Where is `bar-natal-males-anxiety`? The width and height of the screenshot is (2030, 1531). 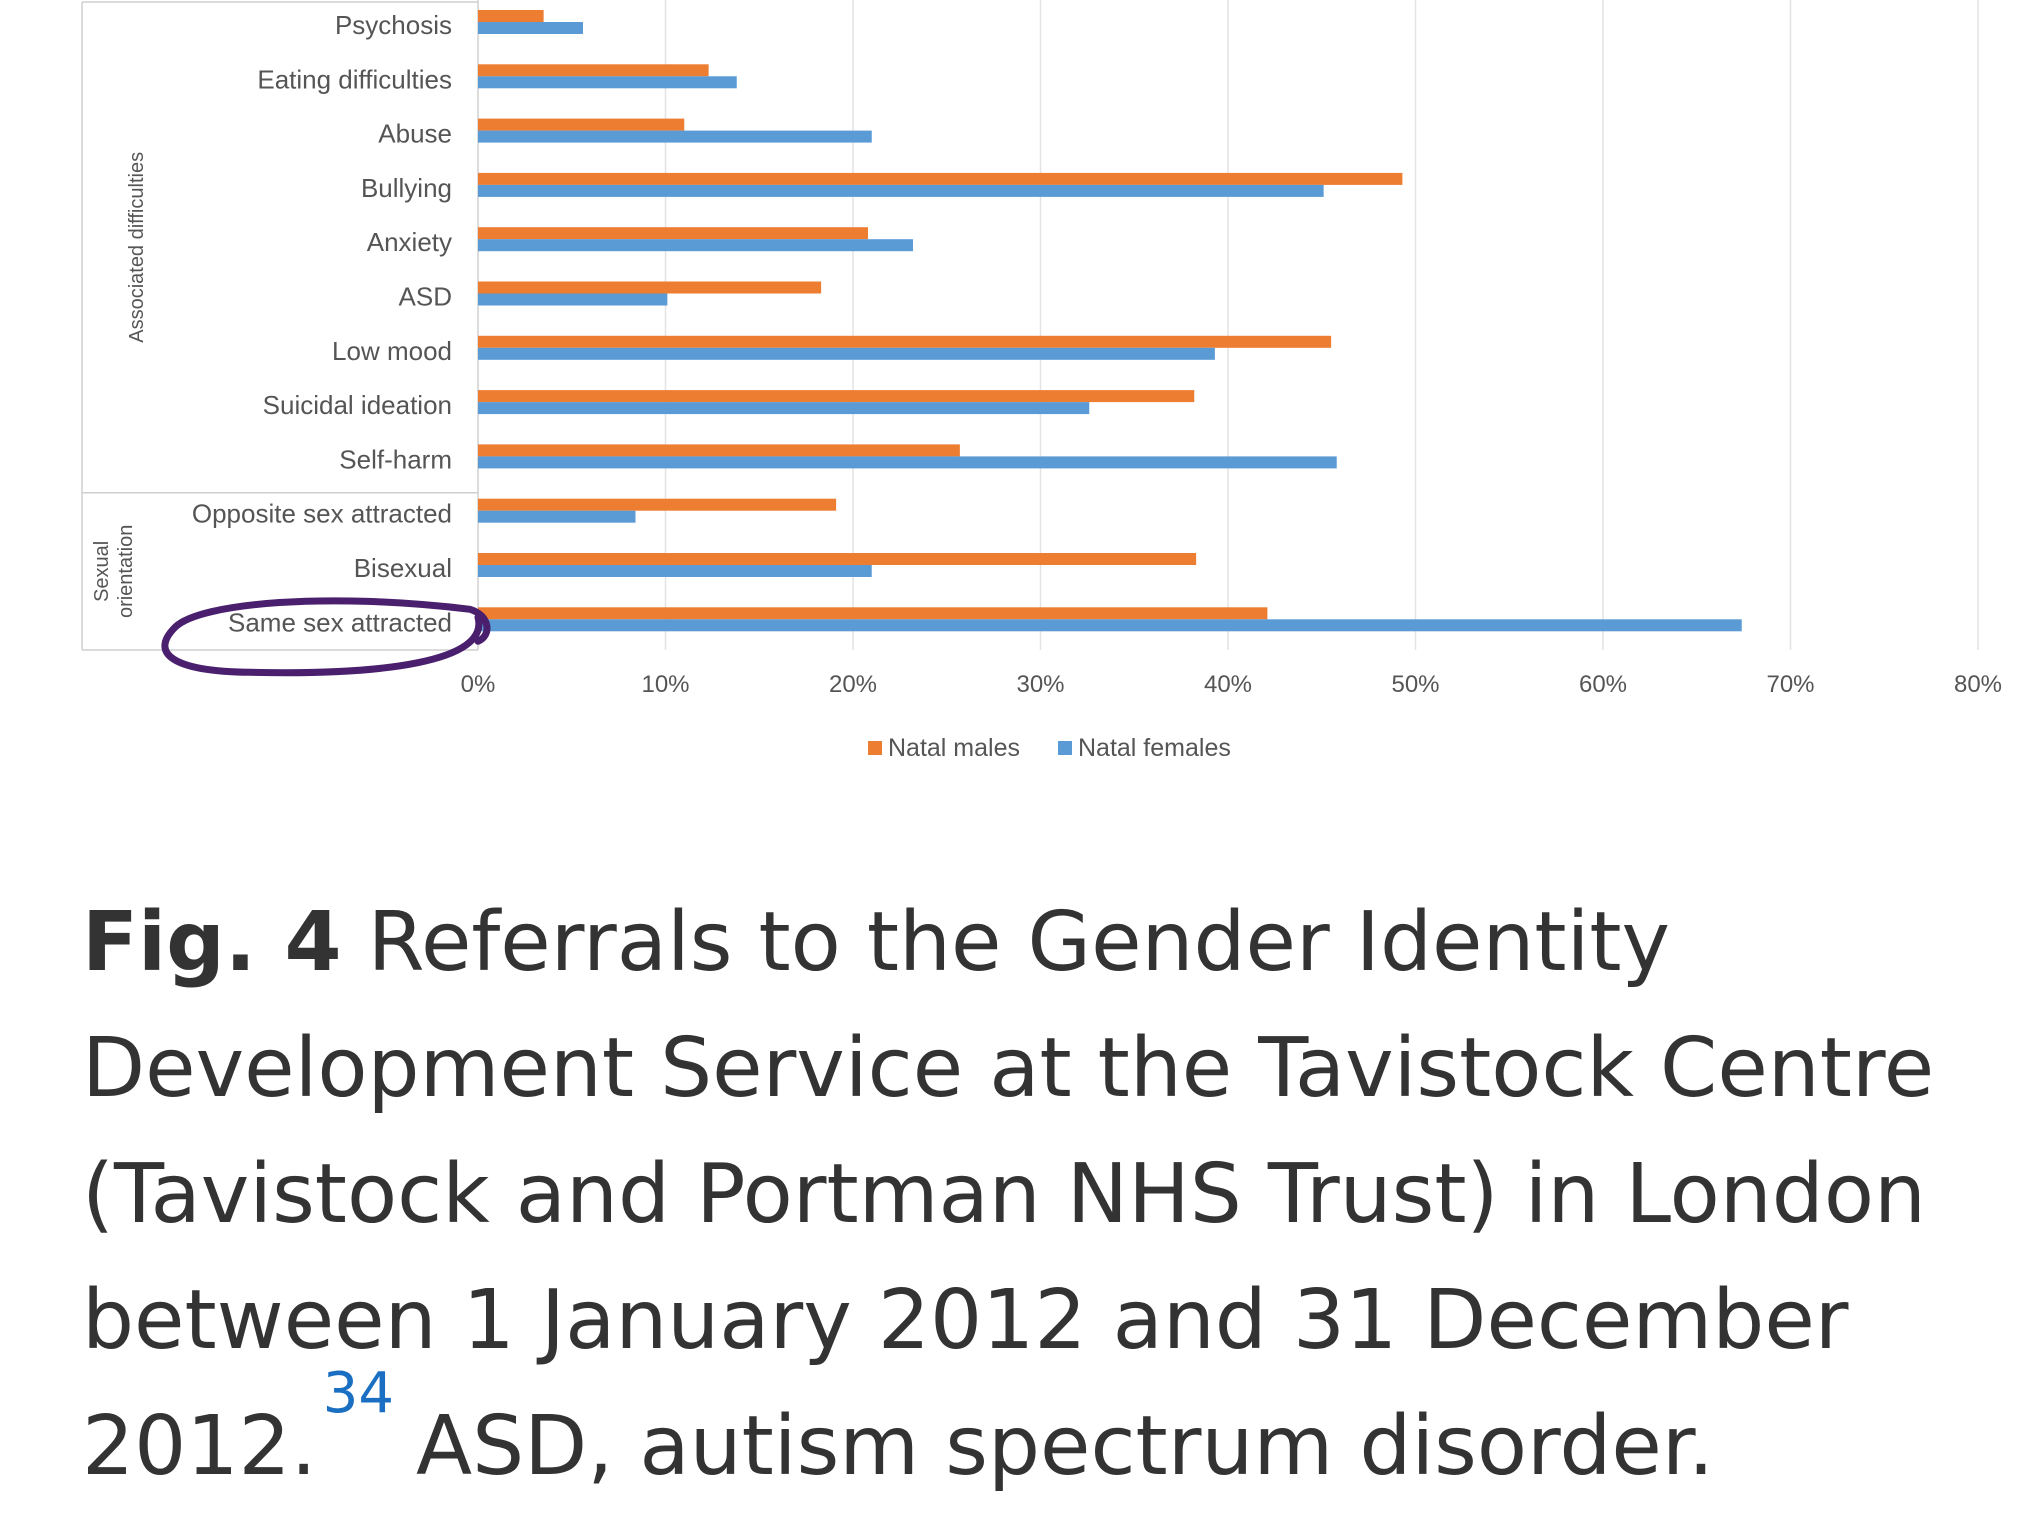
bar-natal-males-anxiety is located at coordinates (673, 233).